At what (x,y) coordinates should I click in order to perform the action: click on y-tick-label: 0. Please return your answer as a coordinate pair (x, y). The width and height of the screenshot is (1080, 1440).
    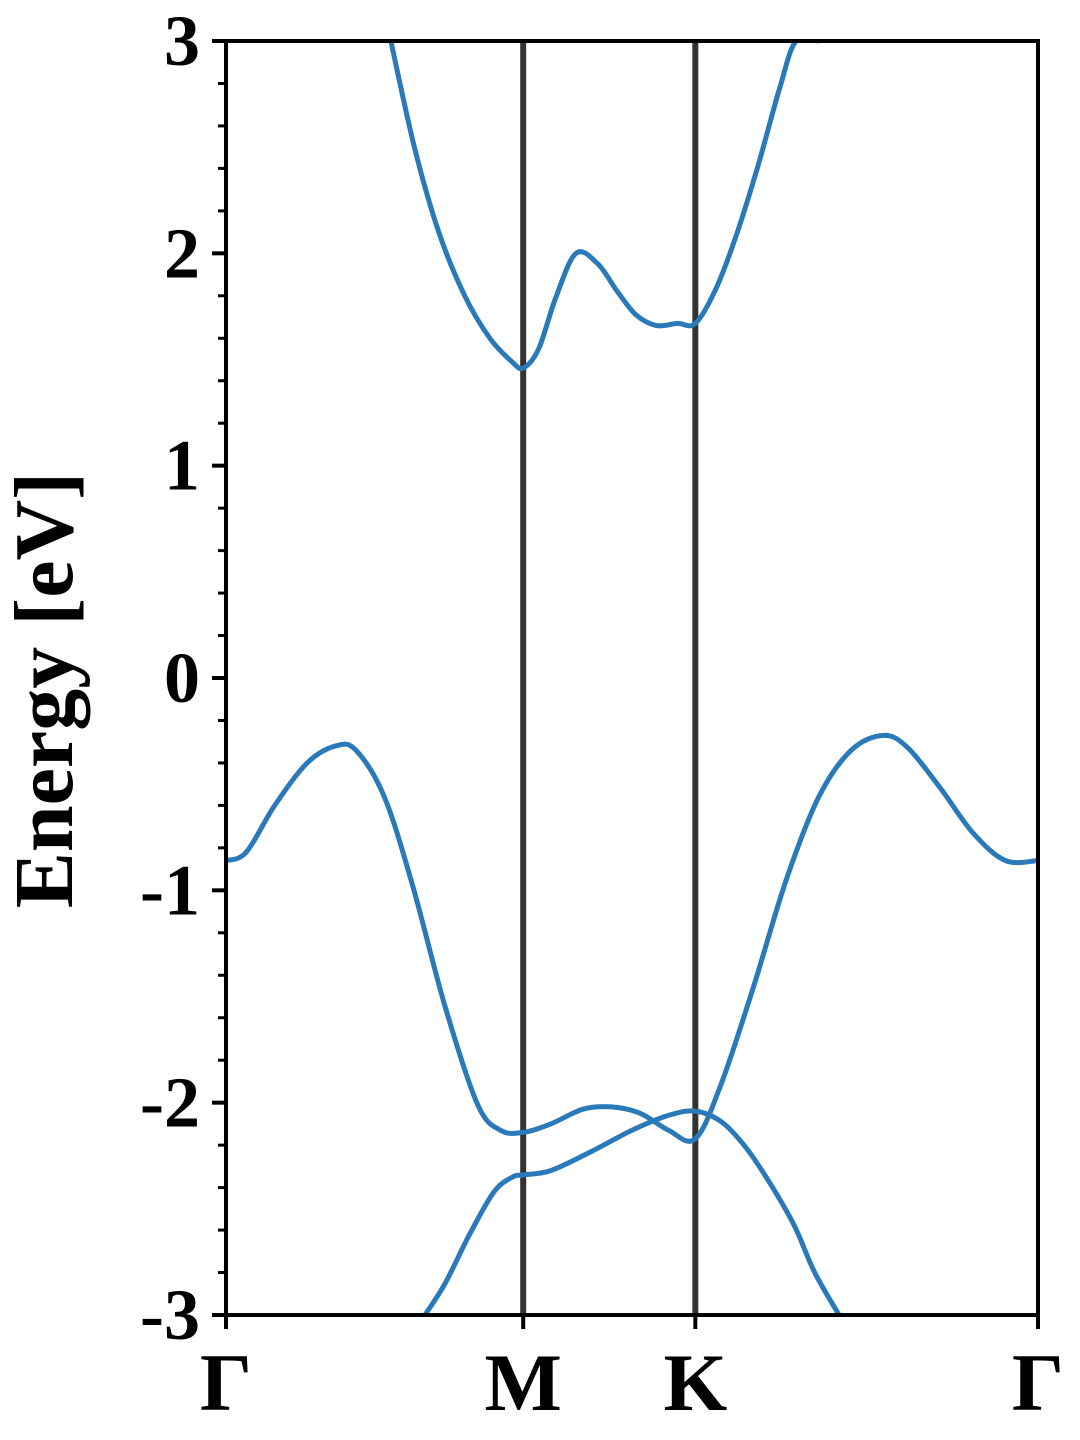
    Looking at the image, I should click on (182, 678).